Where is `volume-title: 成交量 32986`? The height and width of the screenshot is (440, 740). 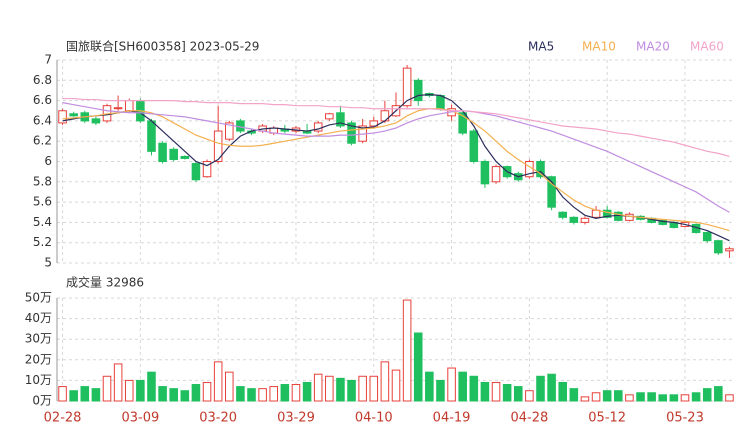 volume-title: 成交量 32986 is located at coordinates (105, 282).